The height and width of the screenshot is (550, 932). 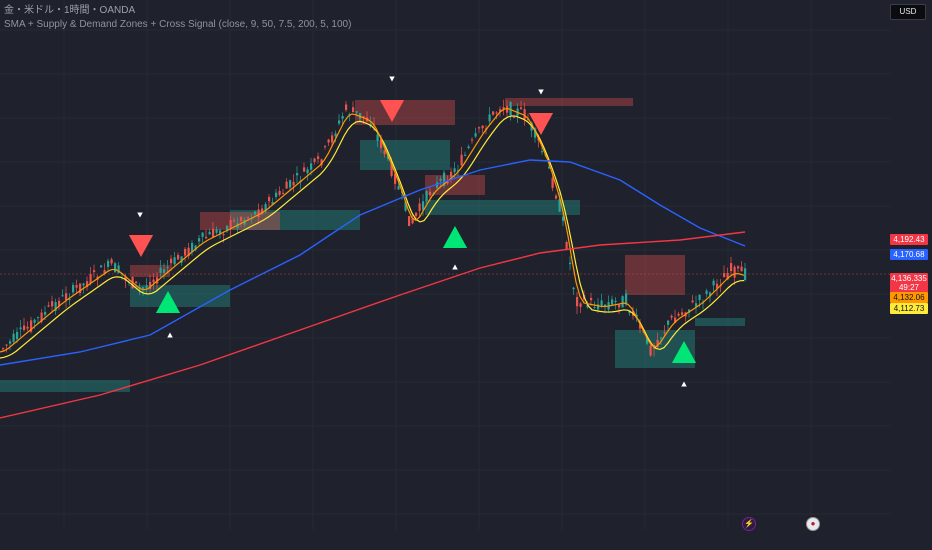 I want to click on supply-zone, so click(x=655, y=275).